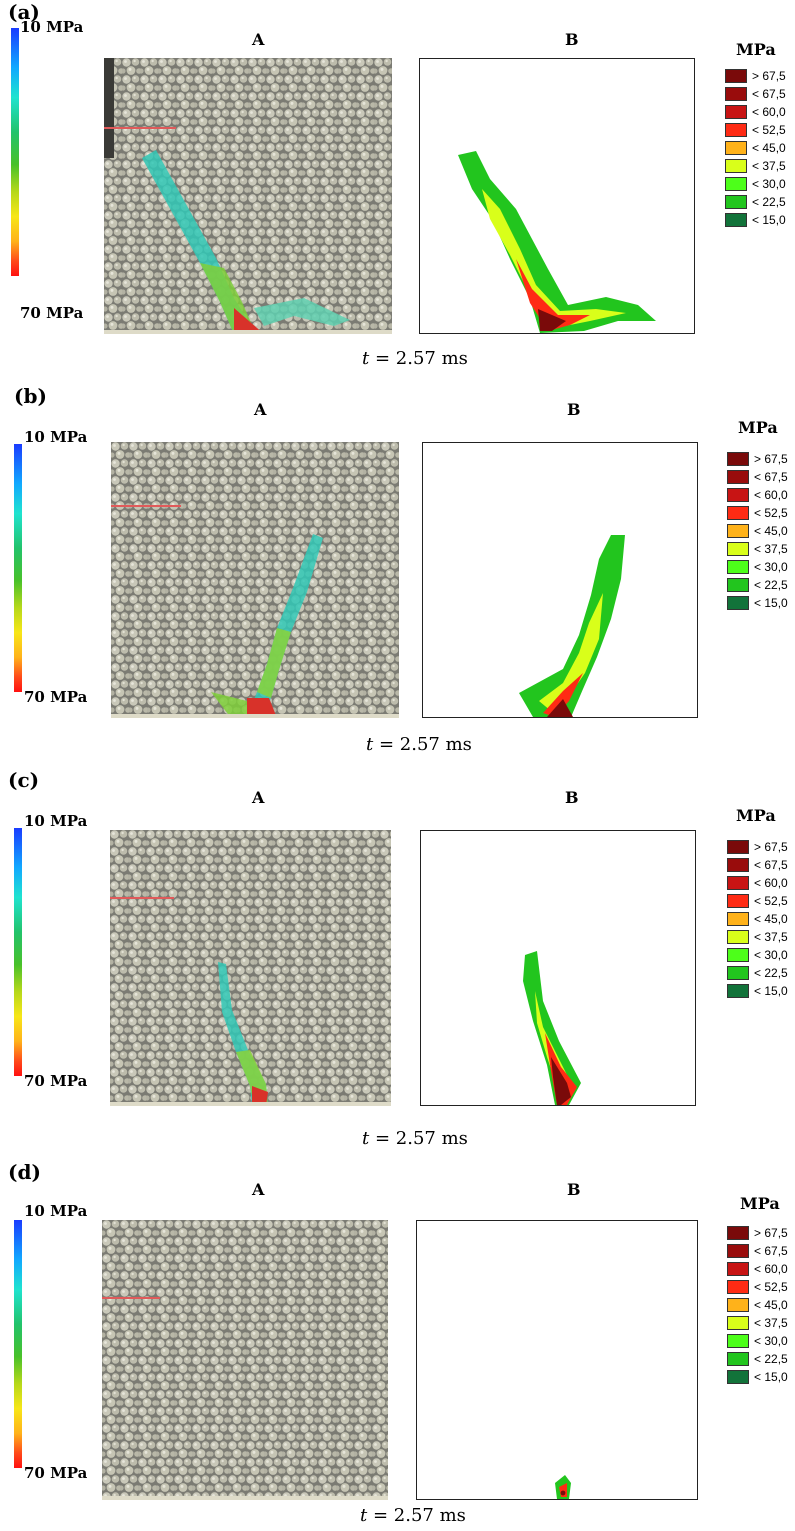 This screenshot has width=795, height=1531. I want to click on panel-label: (b), so click(30, 396).